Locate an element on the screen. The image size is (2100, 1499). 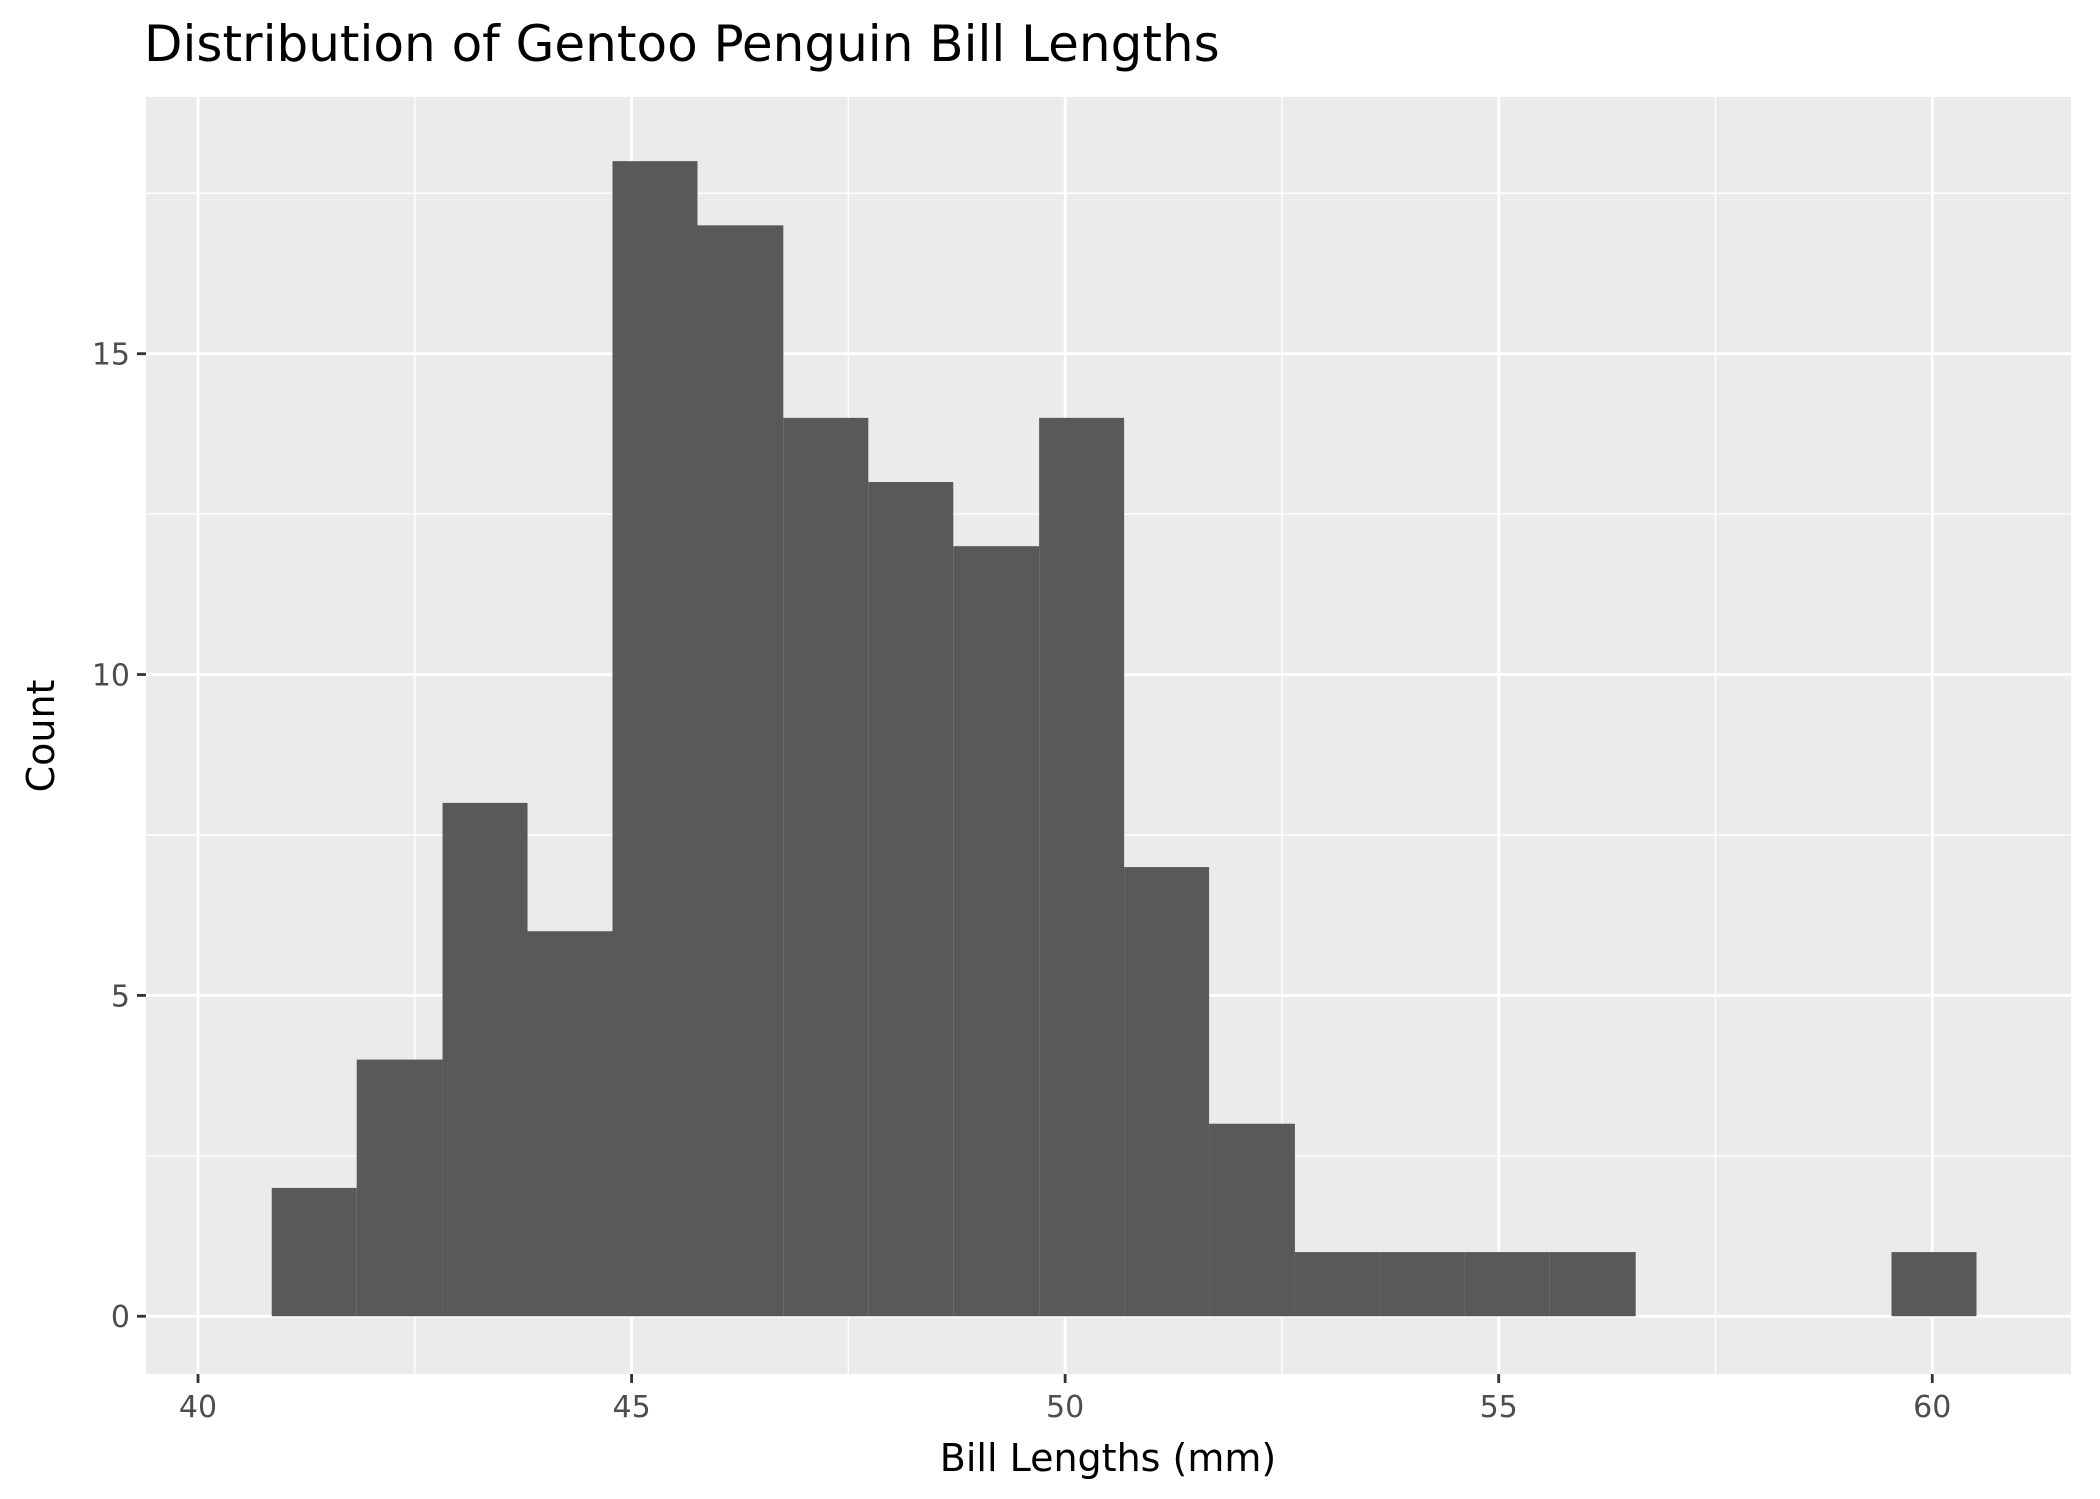
y-axis-ticks: 0 5 10 15 is located at coordinates (119, 836).